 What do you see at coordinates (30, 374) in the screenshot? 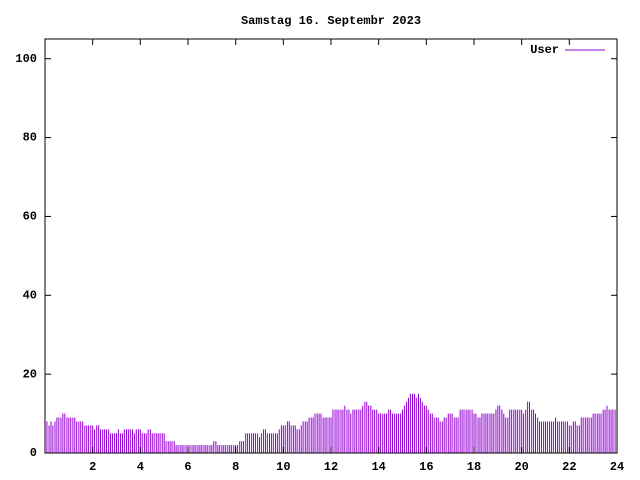
I see `y-tick-label: 20` at bounding box center [30, 374].